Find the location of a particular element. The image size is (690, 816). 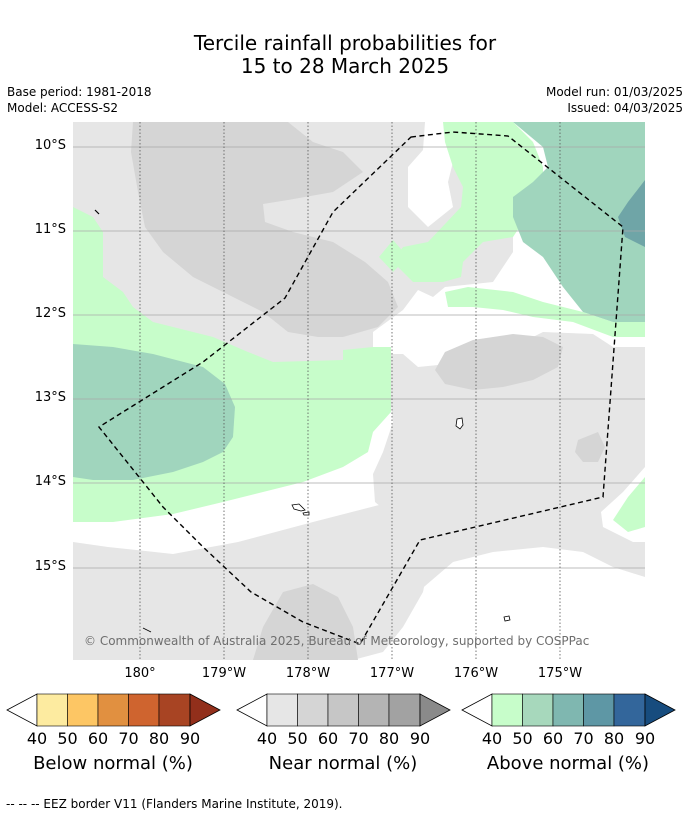

colorbar-below-normal is located at coordinates (113, 710).